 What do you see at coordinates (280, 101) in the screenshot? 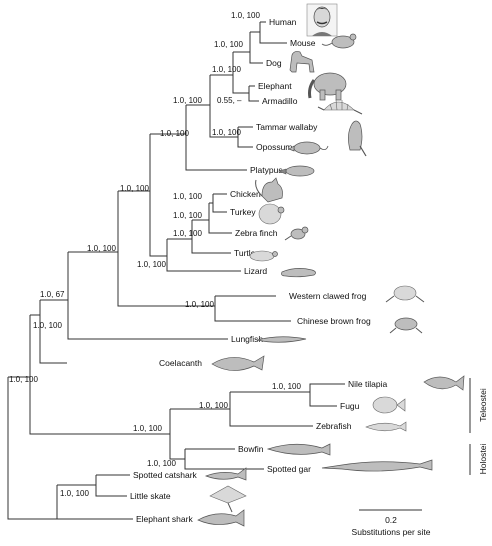
I see `taxon-armadillo: Armadillo` at bounding box center [280, 101].